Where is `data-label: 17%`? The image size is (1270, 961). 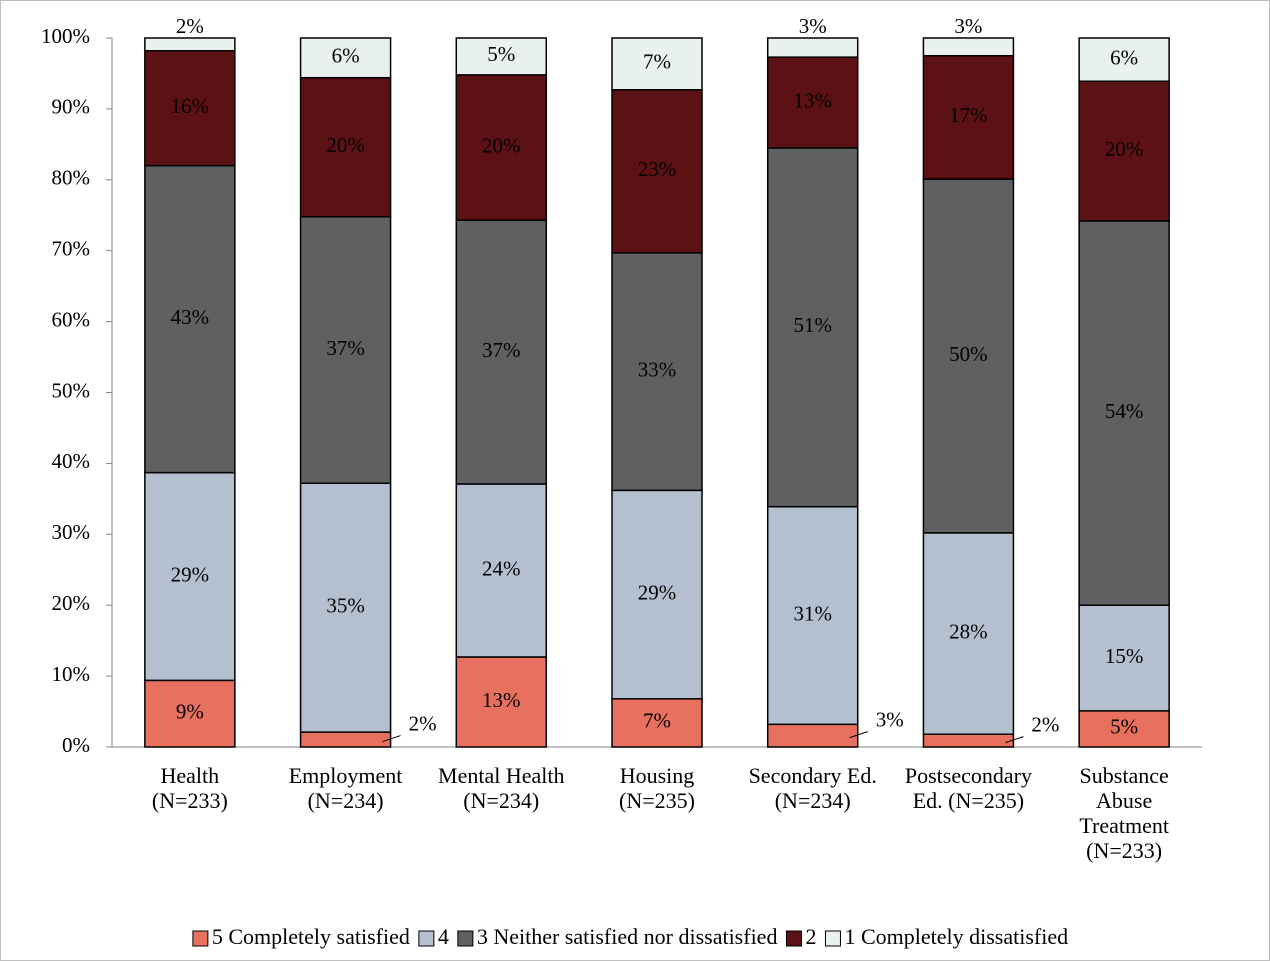
data-label: 17% is located at coordinates (968, 115).